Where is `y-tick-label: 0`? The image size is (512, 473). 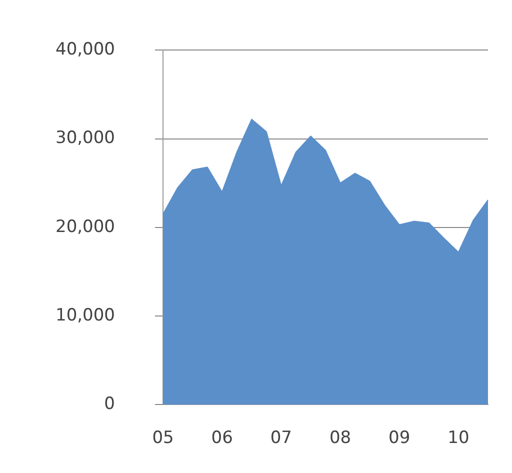
y-tick-label: 0 is located at coordinates (109, 404).